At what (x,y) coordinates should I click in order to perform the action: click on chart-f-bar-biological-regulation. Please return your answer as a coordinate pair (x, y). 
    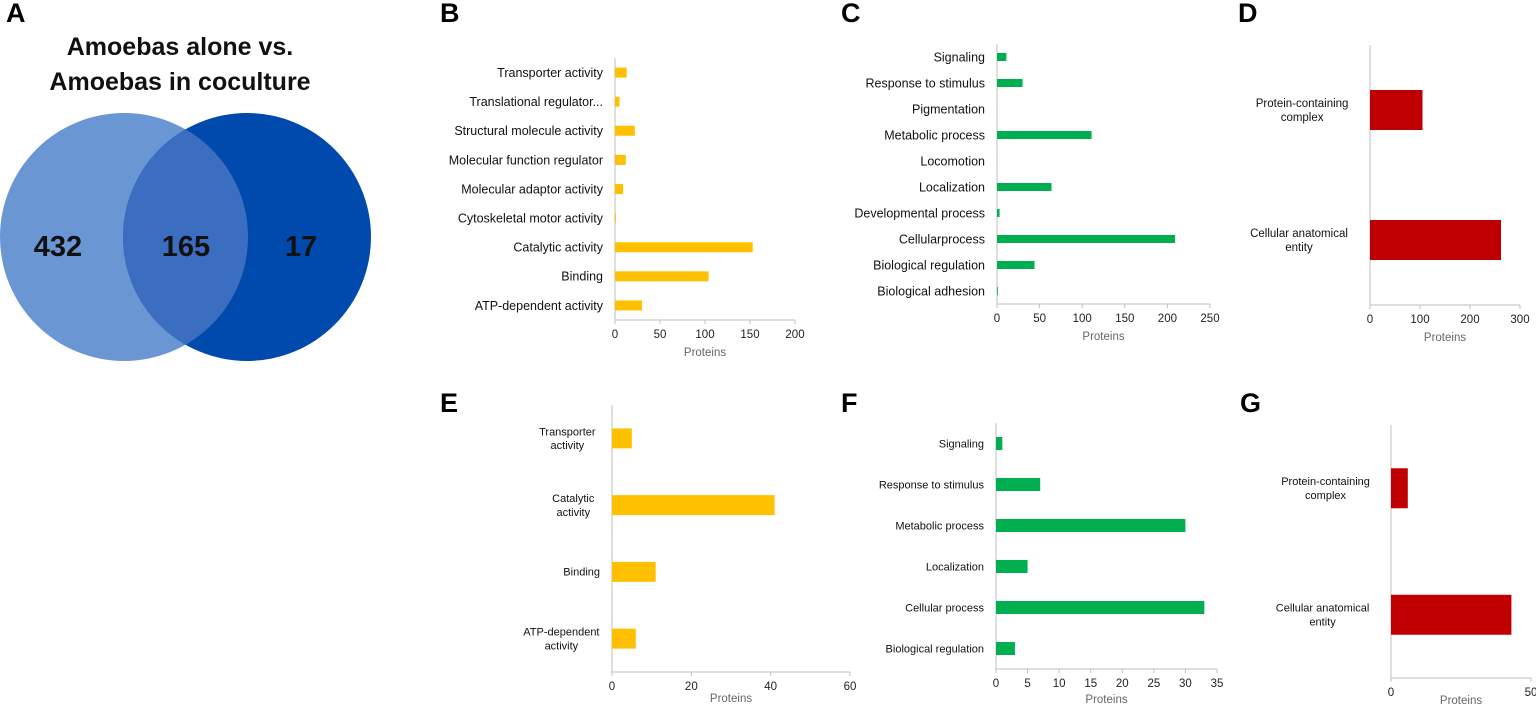
    Looking at the image, I should click on (1005, 648).